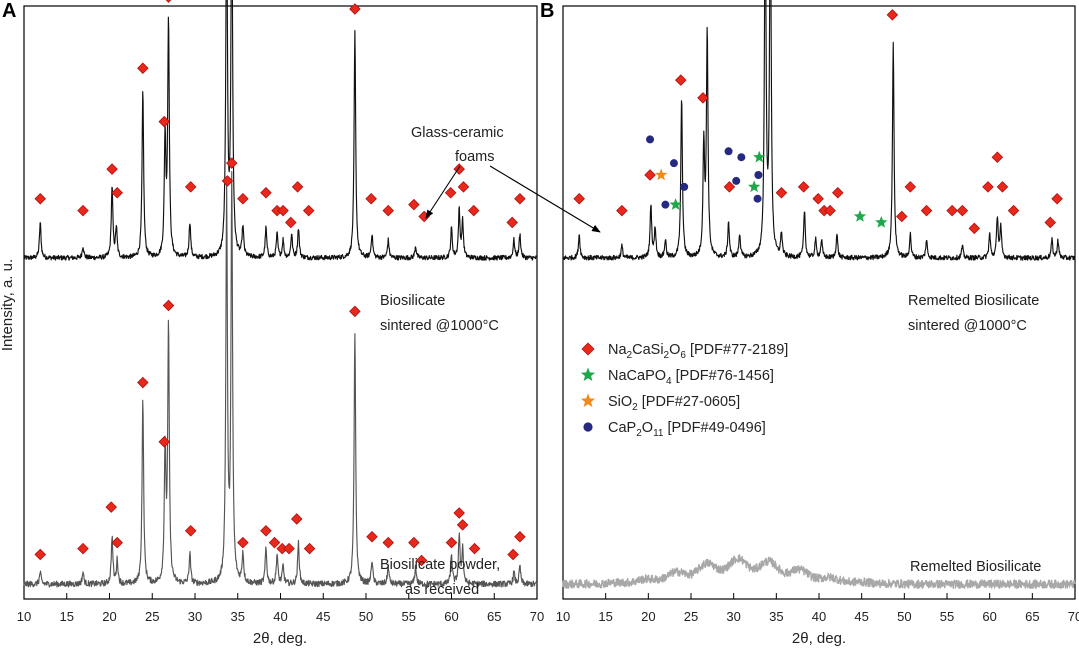 The height and width of the screenshot is (654, 1079). I want to click on series-line-b2, so click(819, 572).